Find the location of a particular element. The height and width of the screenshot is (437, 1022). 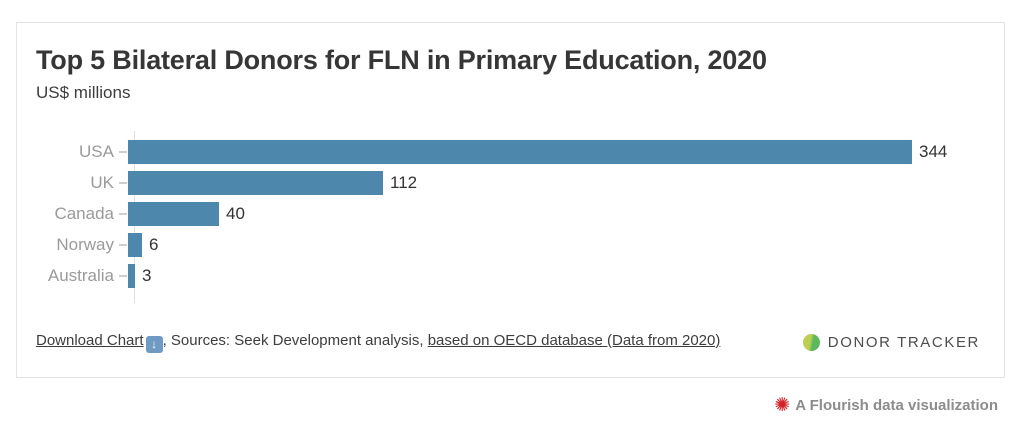

bar-area: 40 is located at coordinates (555, 213).